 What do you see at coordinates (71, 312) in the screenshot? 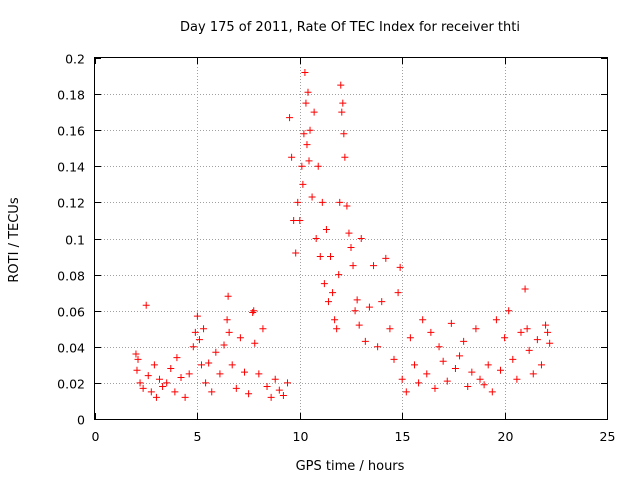
I see `y-tick-label: 0.06` at bounding box center [71, 312].